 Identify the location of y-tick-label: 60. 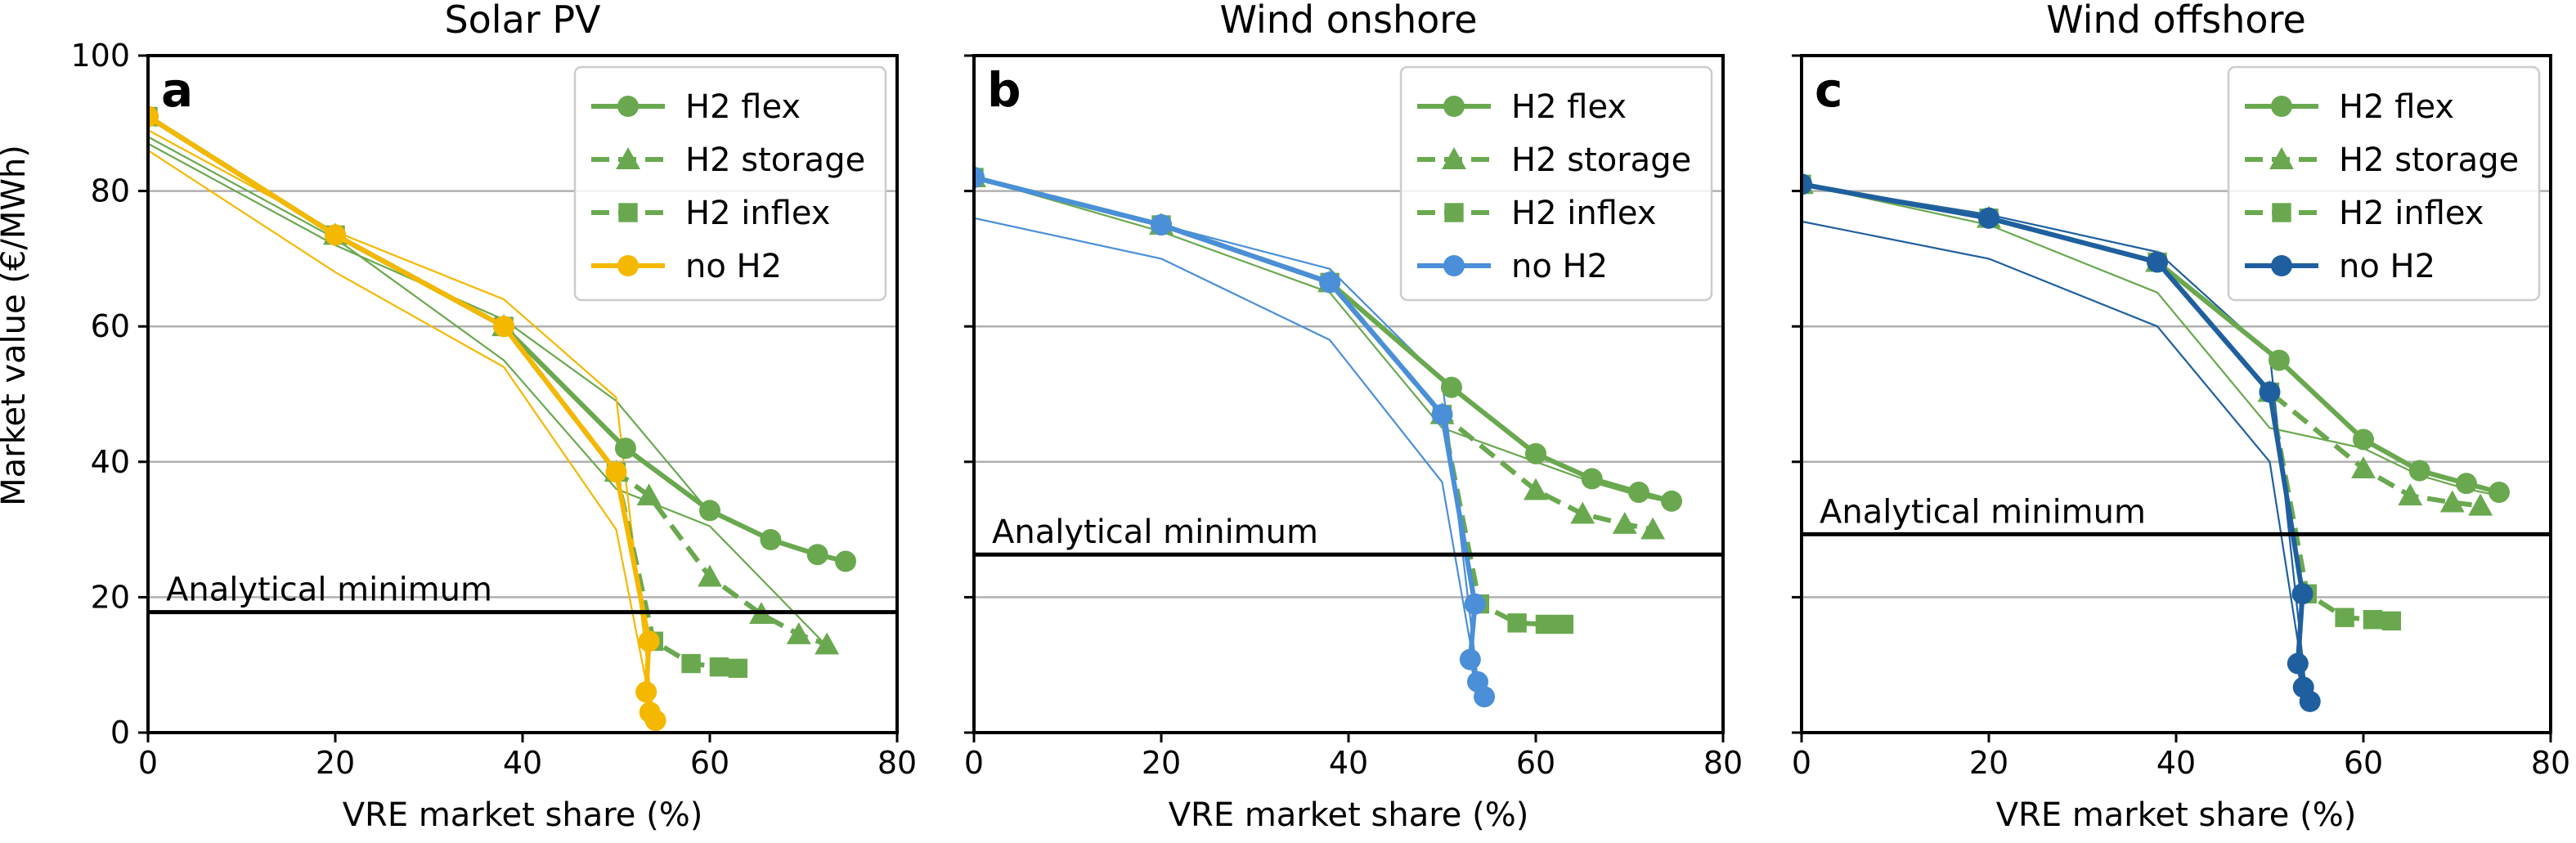
(111, 326).